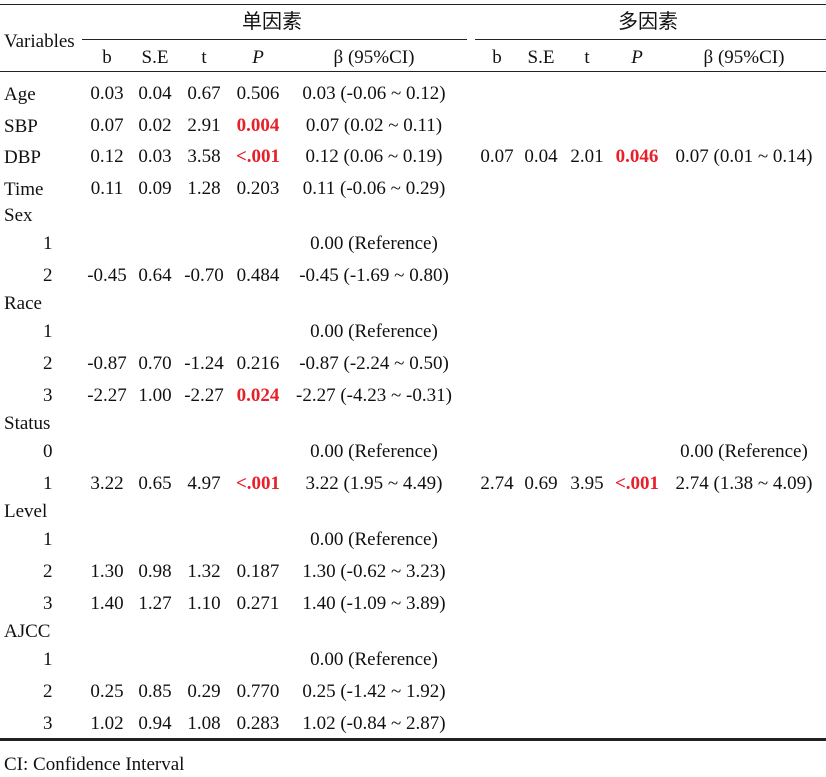 The height and width of the screenshot is (777, 826). What do you see at coordinates (637, 156) in the screenshot?
I see `multi-p-value: 0.046` at bounding box center [637, 156].